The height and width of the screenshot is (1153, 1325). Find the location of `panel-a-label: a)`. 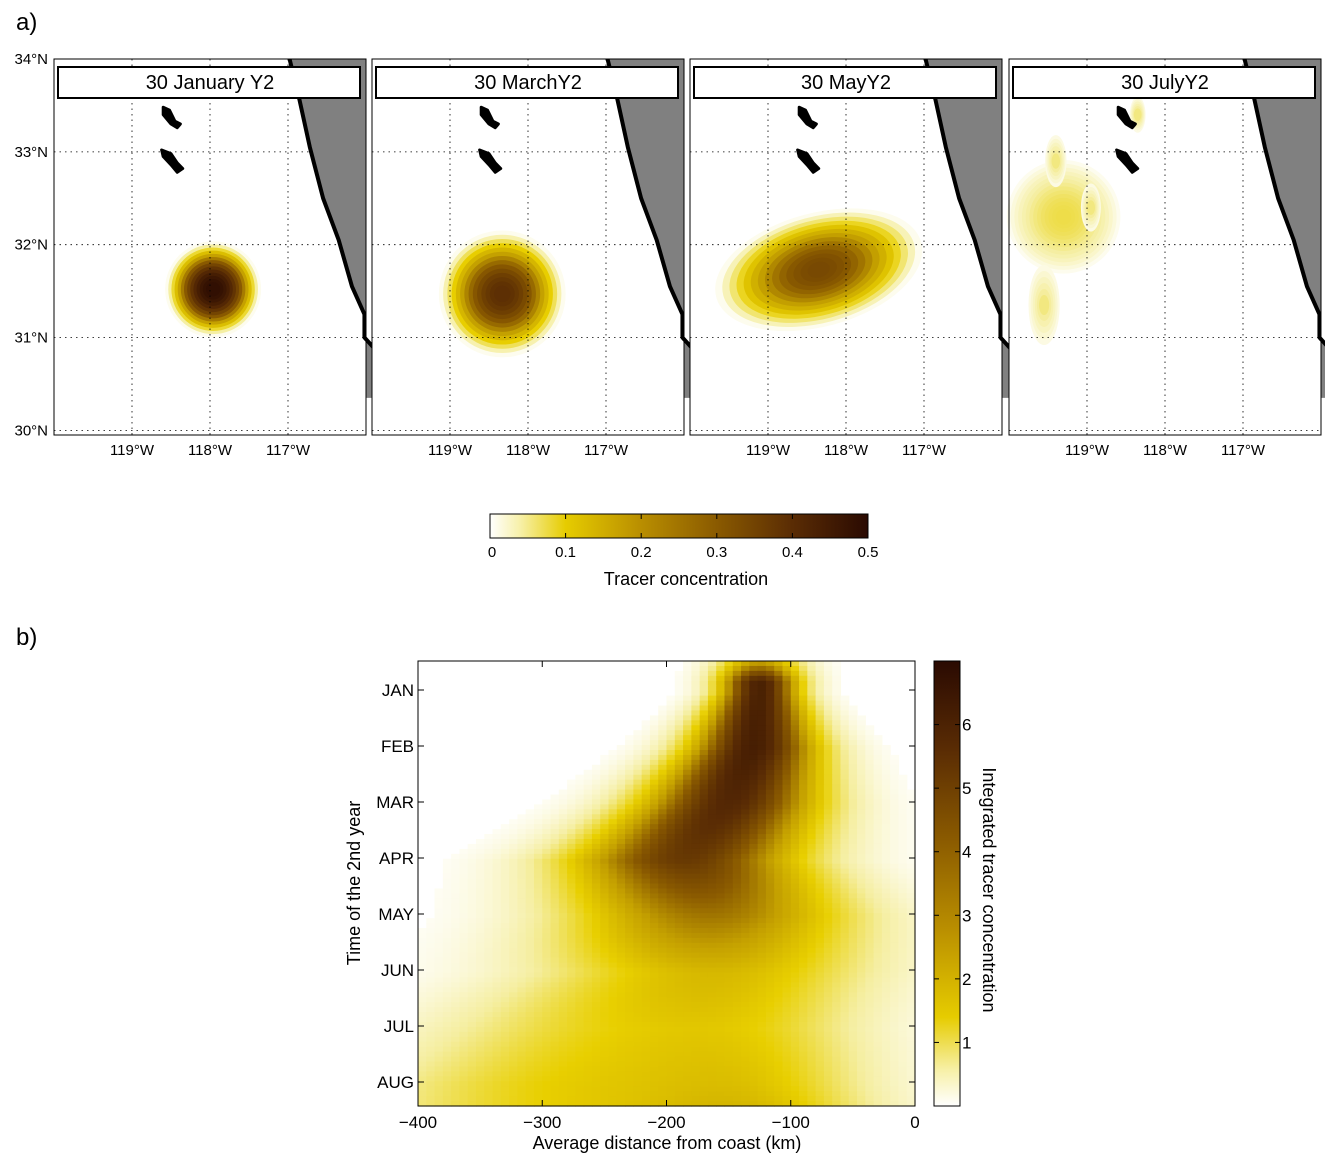

panel-a-label: a) is located at coordinates (26, 22).